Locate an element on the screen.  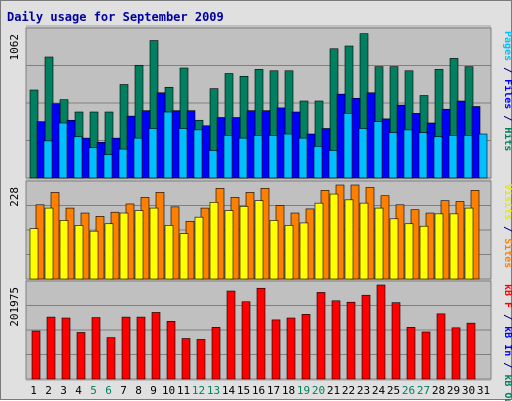
legend-part: Hits is located at coordinates (507, 139).